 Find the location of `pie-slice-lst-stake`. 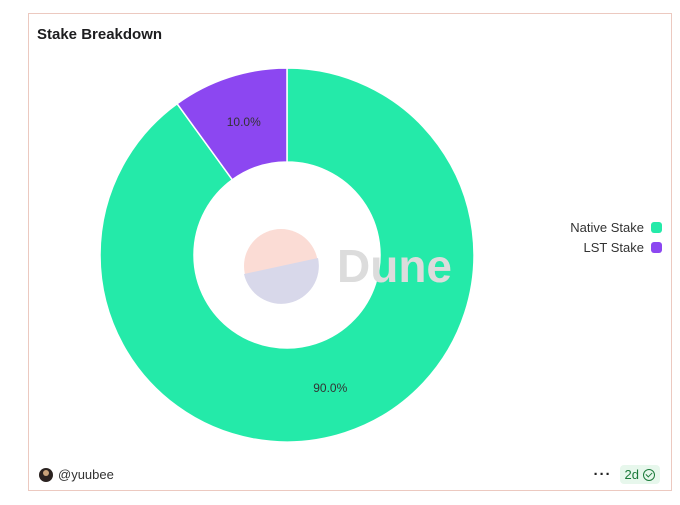

pie-slice-lst-stake is located at coordinates (232, 124).